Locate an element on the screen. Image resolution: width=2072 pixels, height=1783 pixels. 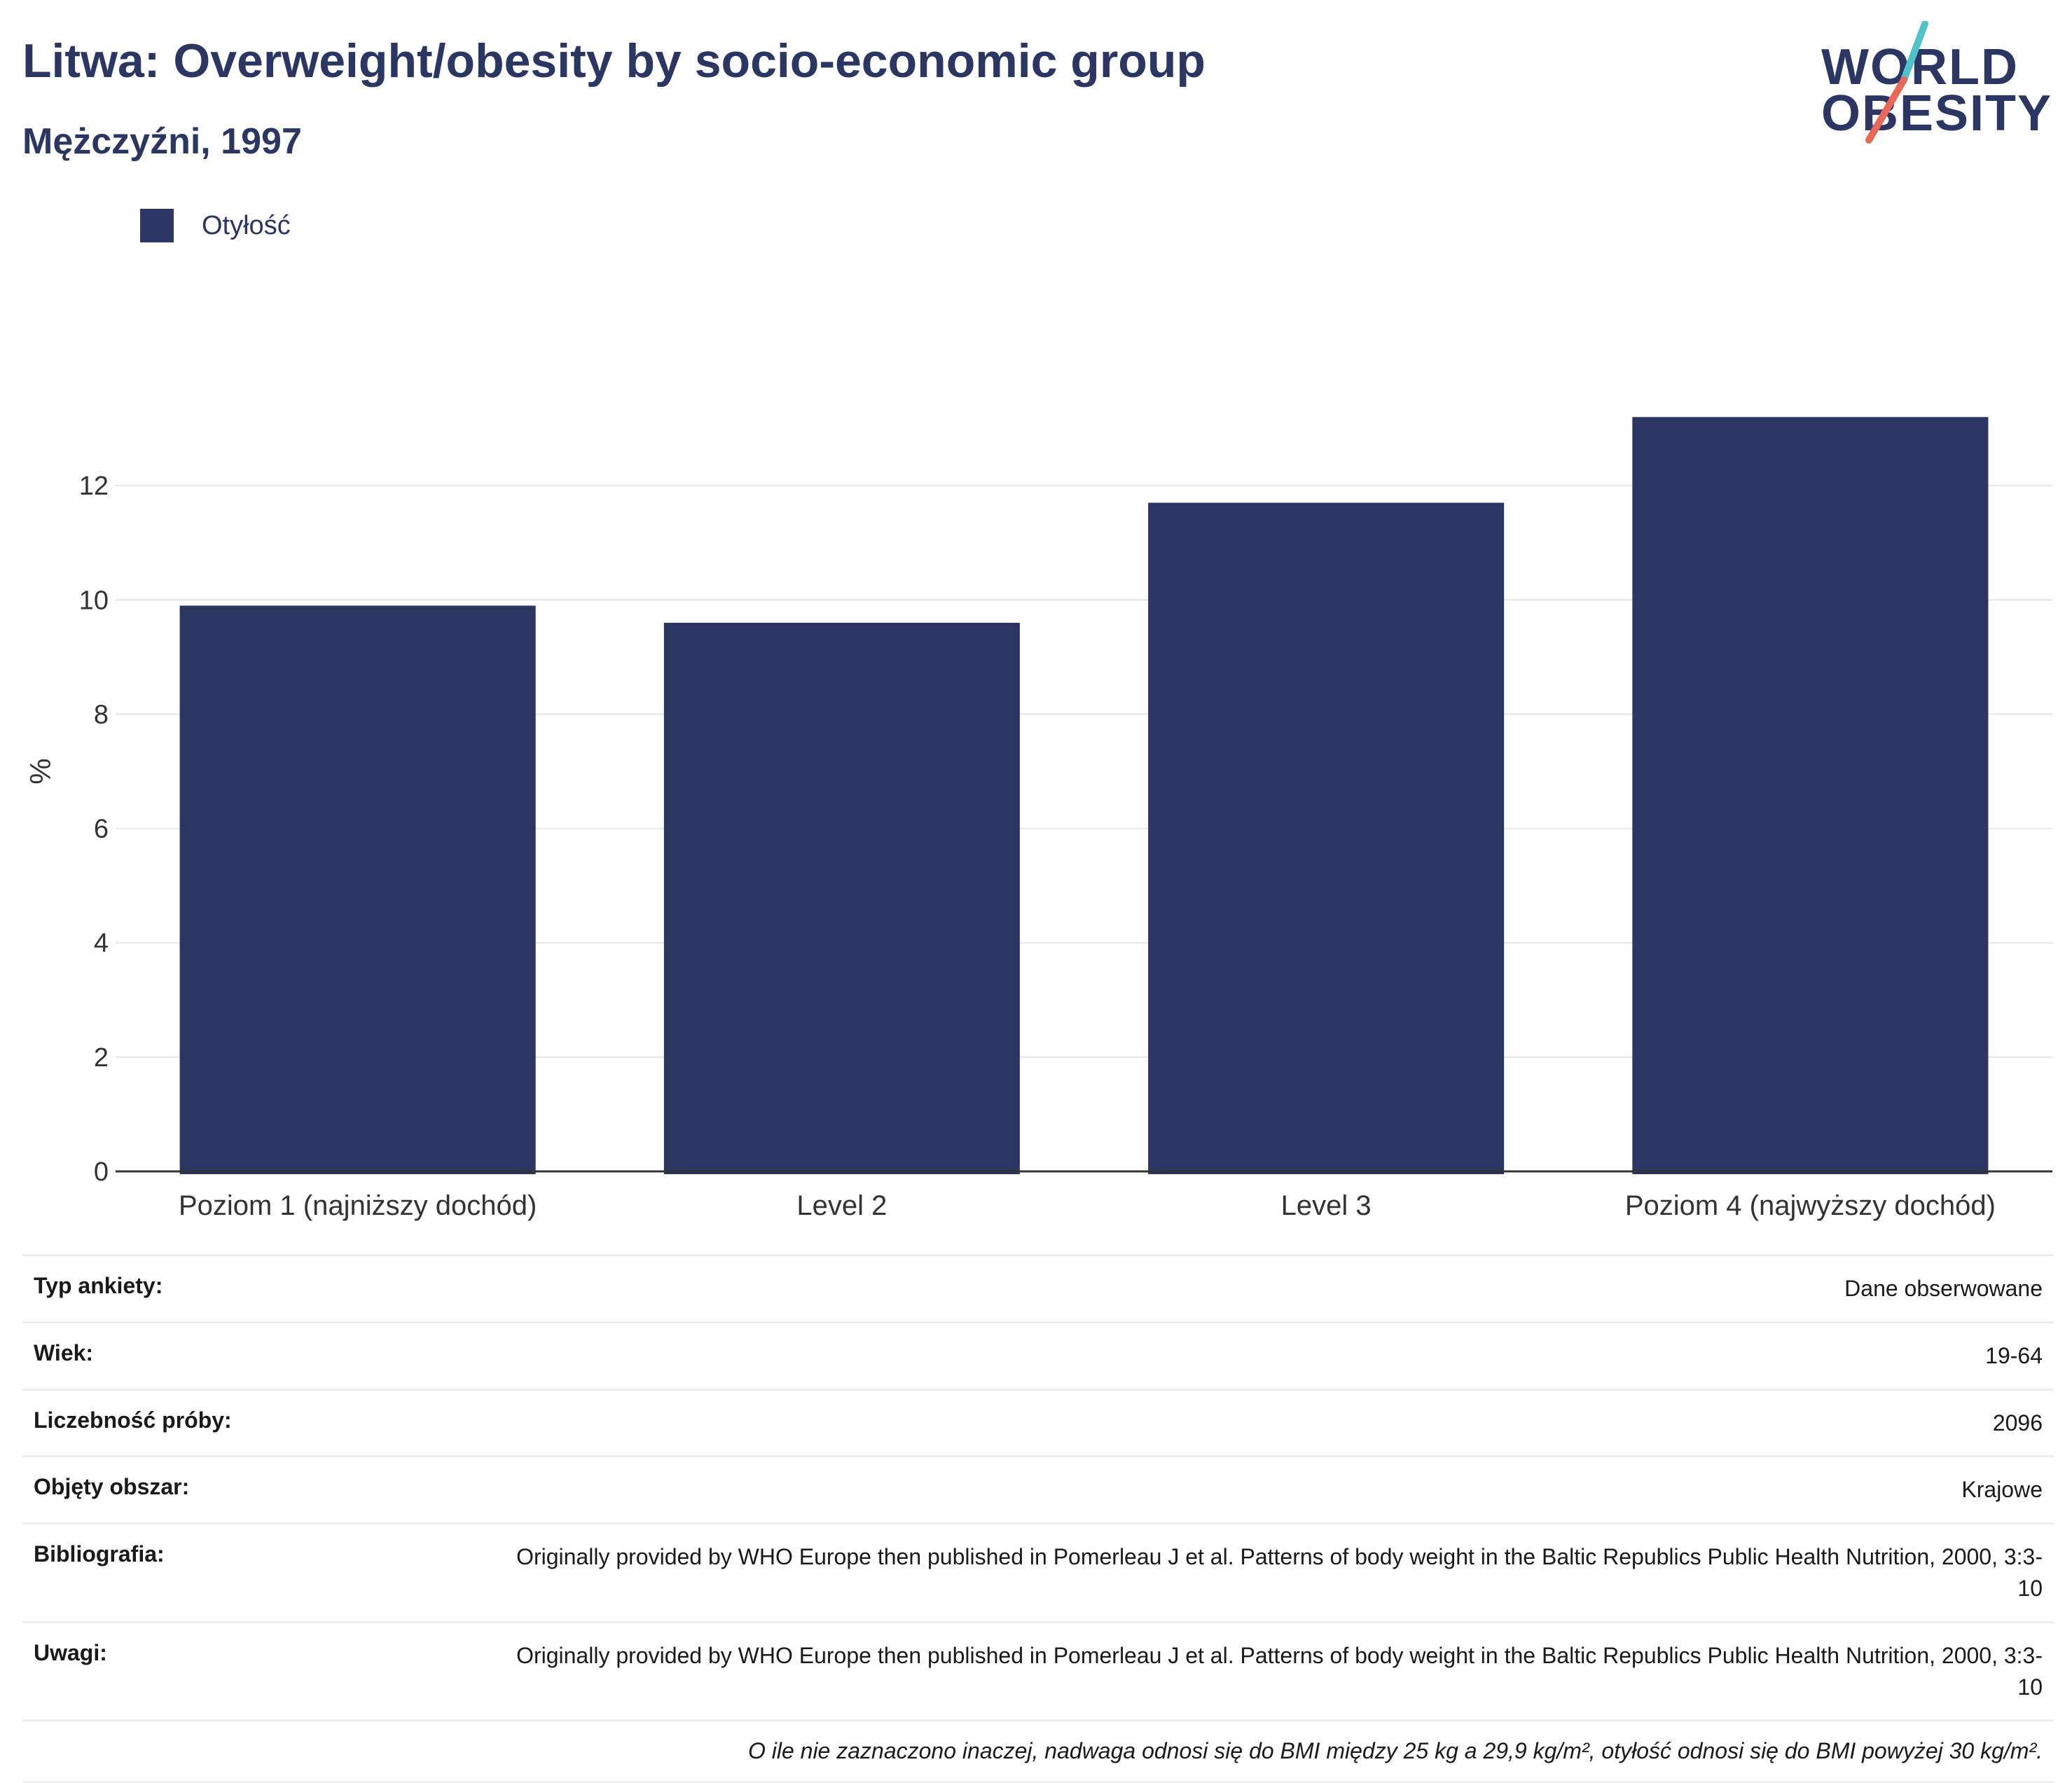
y-tick-label: 4 is located at coordinates (102, 943).